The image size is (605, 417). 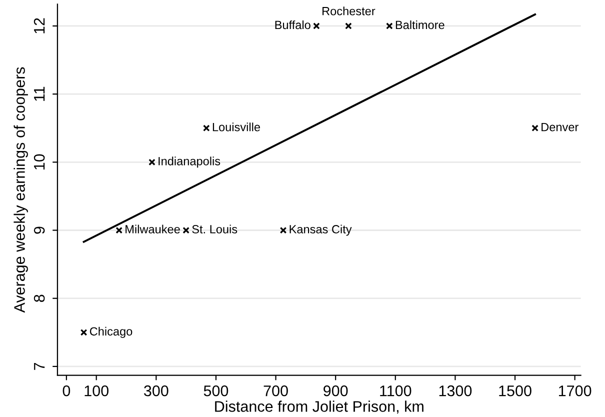 What do you see at coordinates (321, 230) in the screenshot?
I see `annotation: Kansas City` at bounding box center [321, 230].